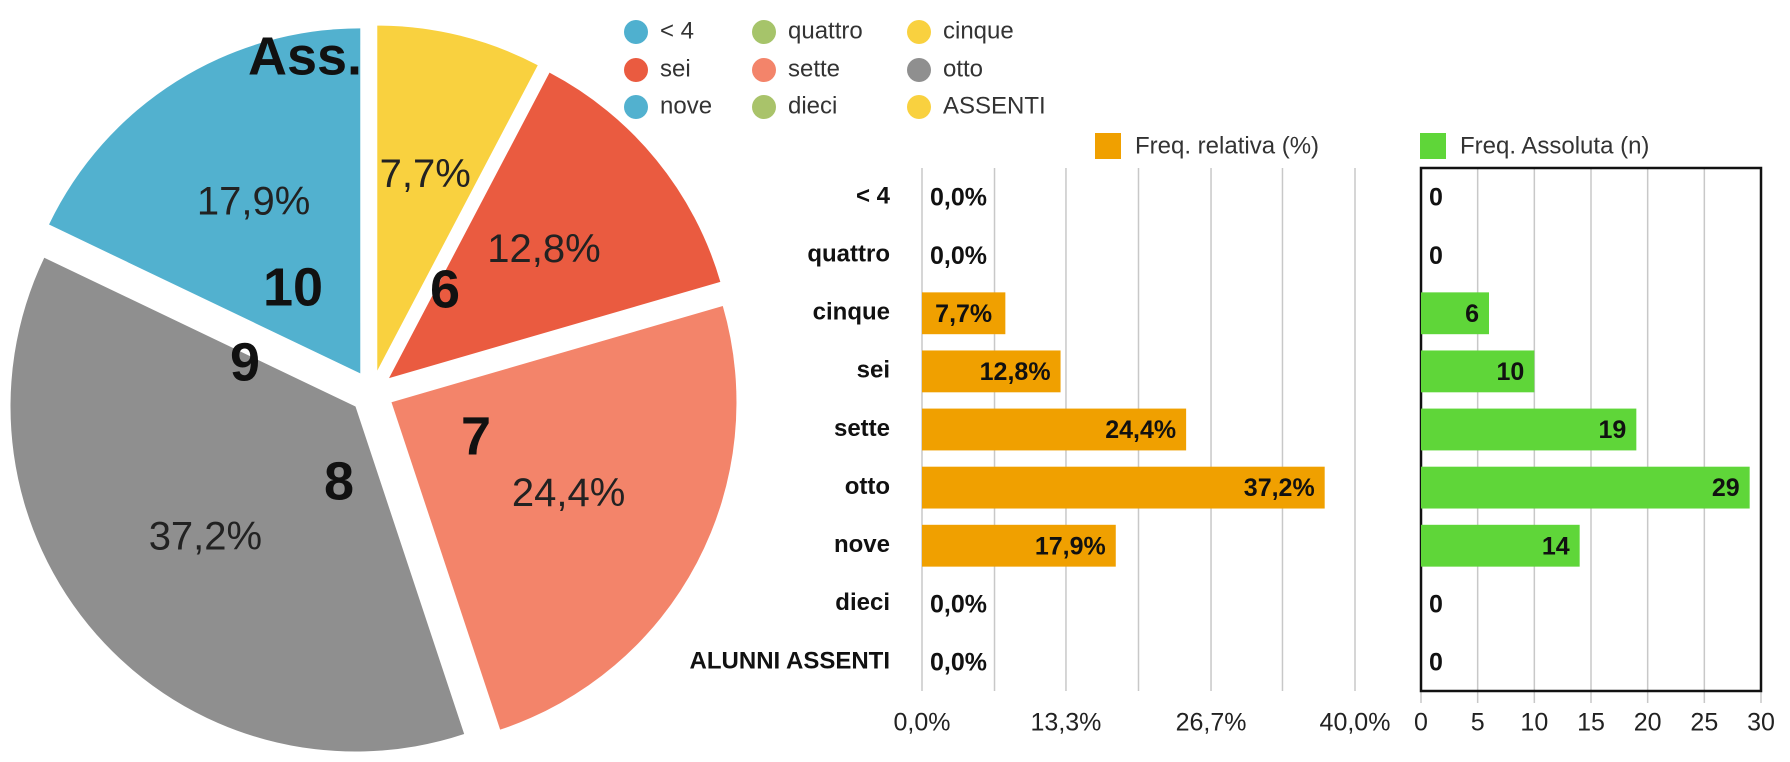 Image resolution: width=1790 pixels, height=762 pixels. Describe the element at coordinates (848, 254) in the screenshot. I see `category-label: quattro` at that location.